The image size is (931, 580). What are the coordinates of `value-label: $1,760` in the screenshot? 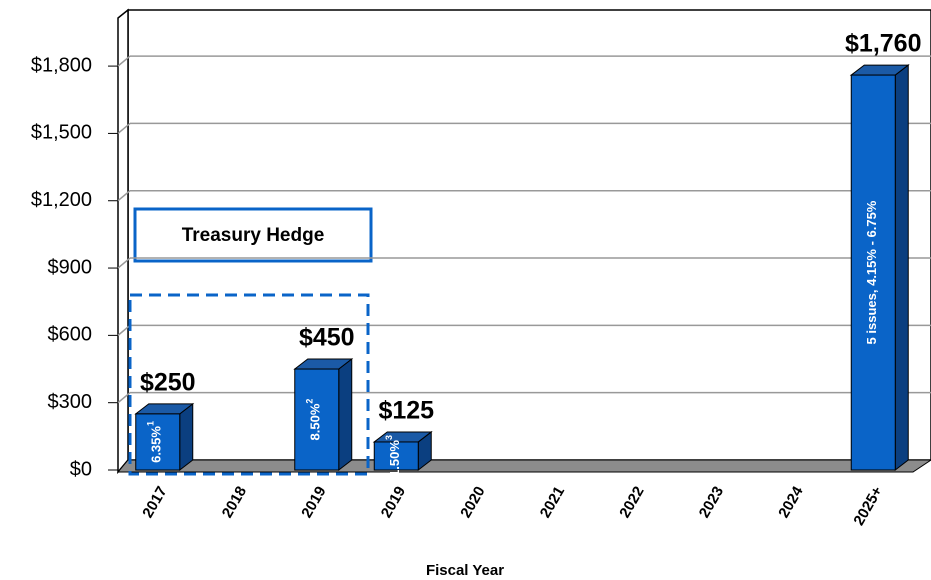 It's located at (883, 44).